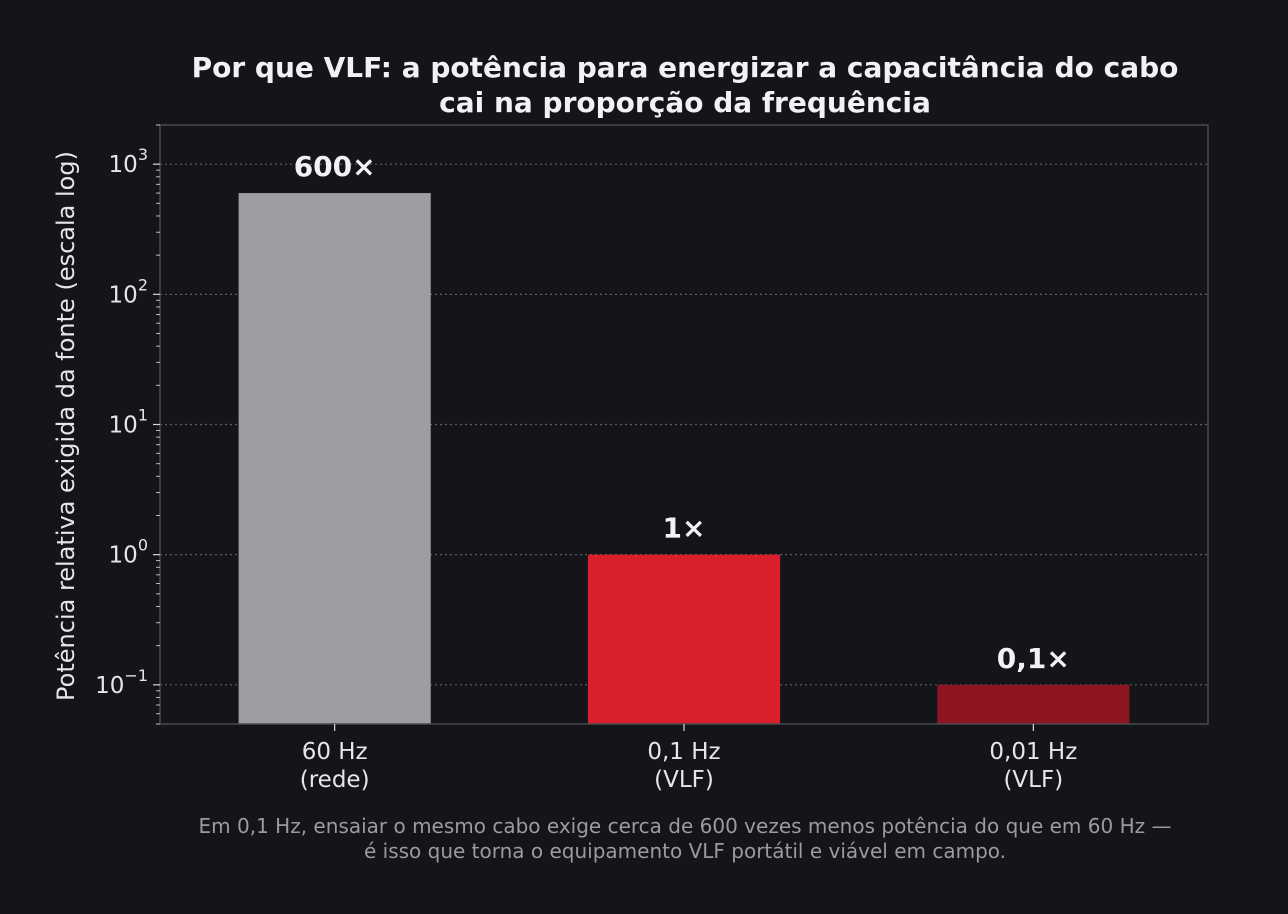  I want to click on y-tick-exponent: 0, so click(143, 545).